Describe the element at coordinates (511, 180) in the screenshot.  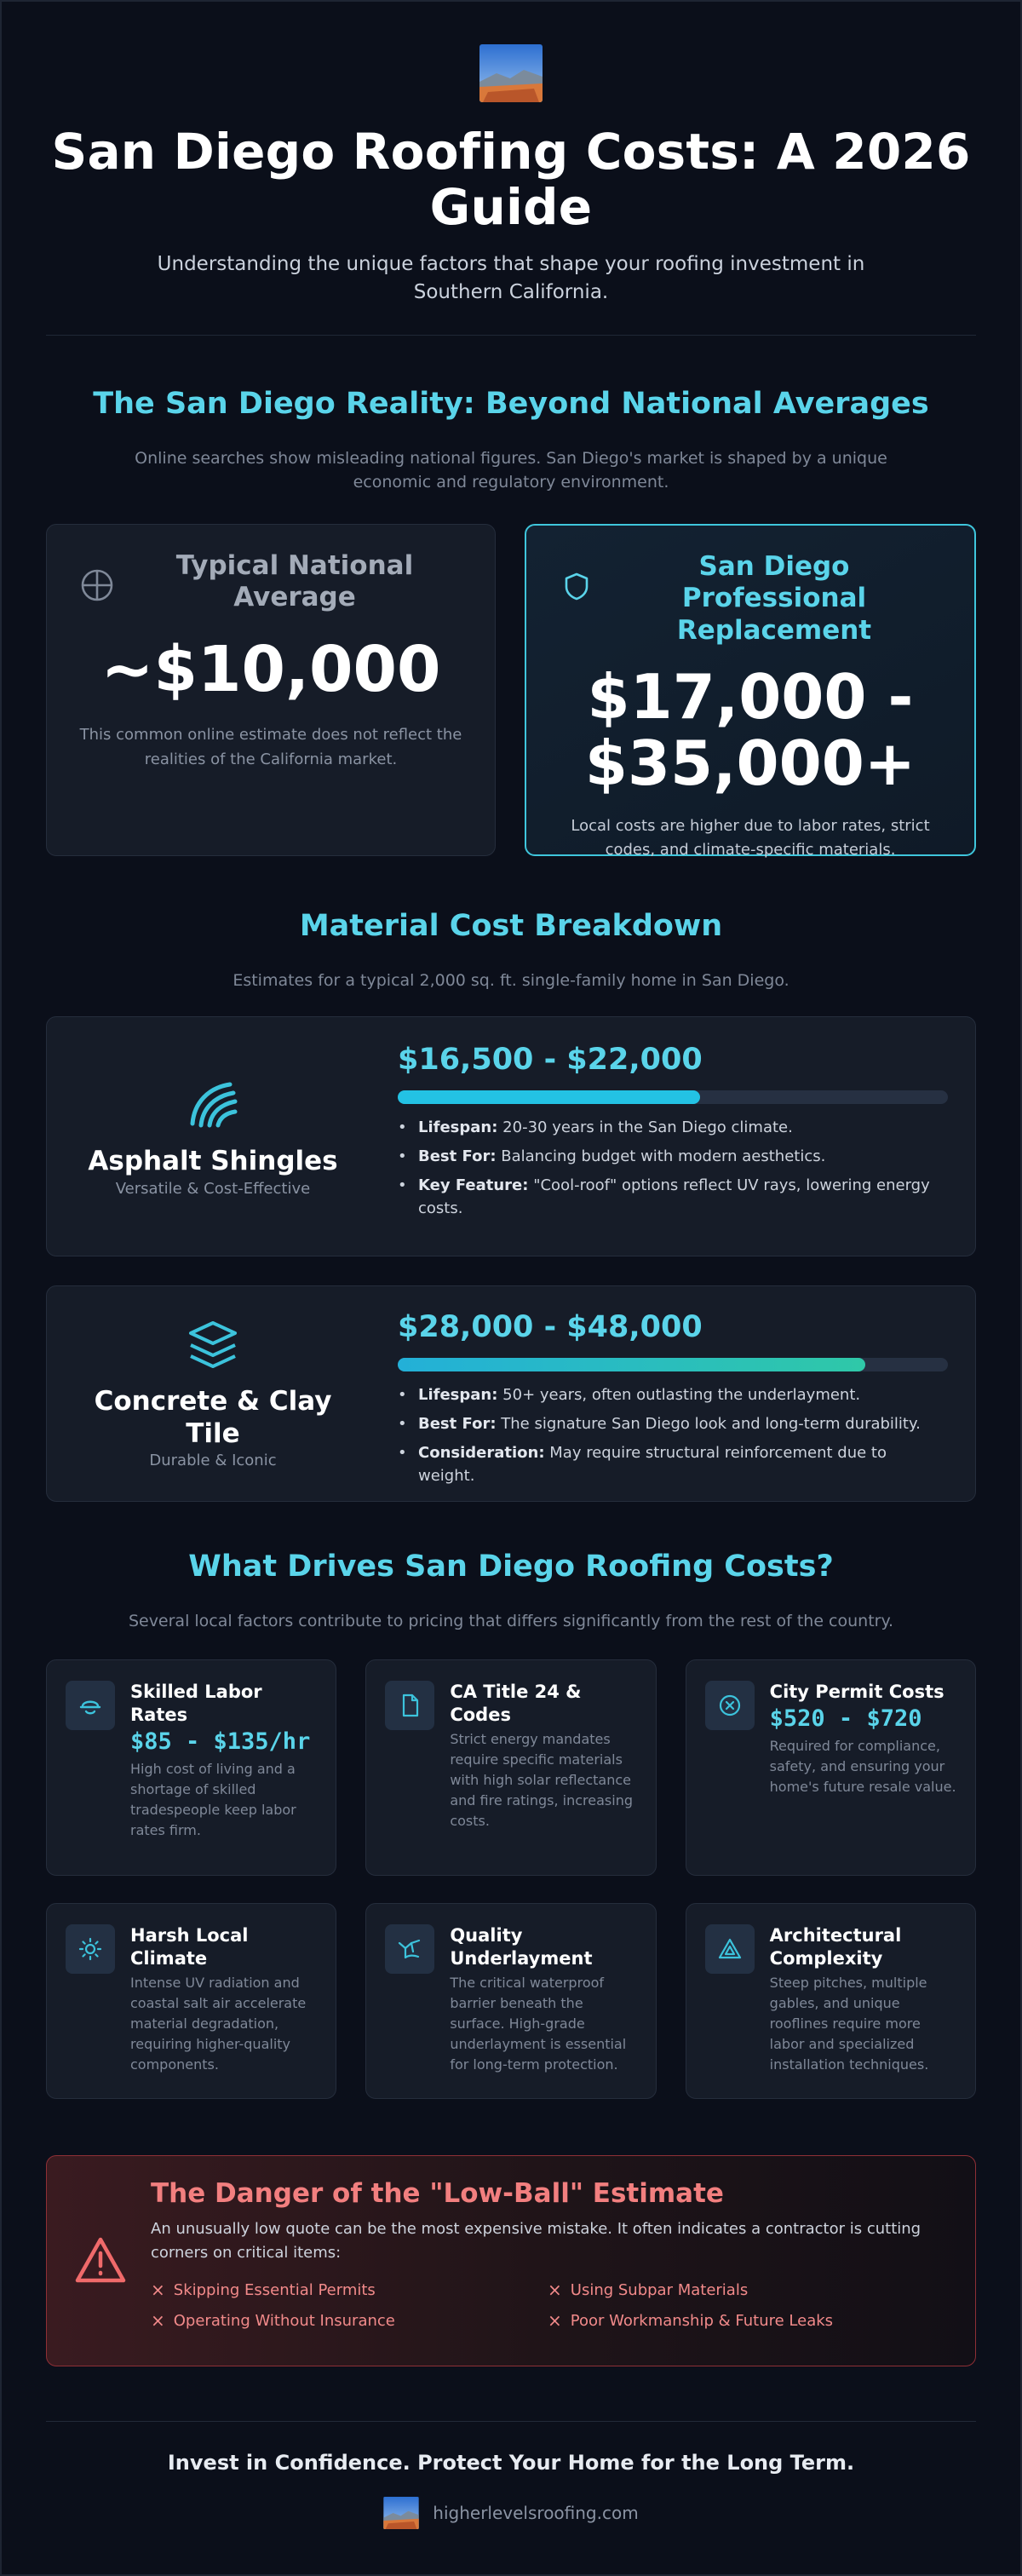
I see `page-title: San Diego Roofing Costs: A 2026 Guide` at that location.